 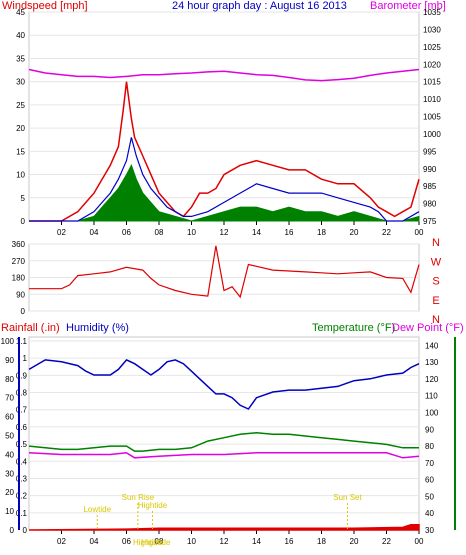 What do you see at coordinates (22, 341) in the screenshot?
I see `rain-tick-label: 1.1` at bounding box center [22, 341].